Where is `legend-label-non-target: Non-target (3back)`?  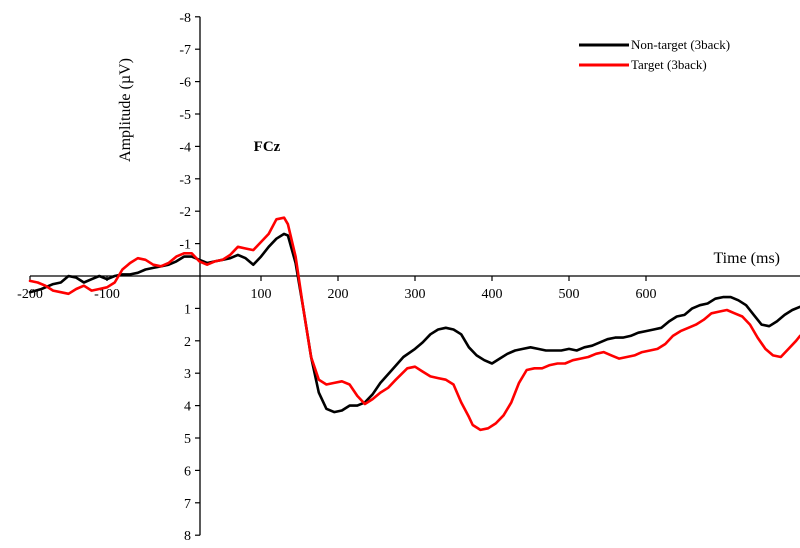 legend-label-non-target: Non-target (3back) is located at coordinates (680, 44).